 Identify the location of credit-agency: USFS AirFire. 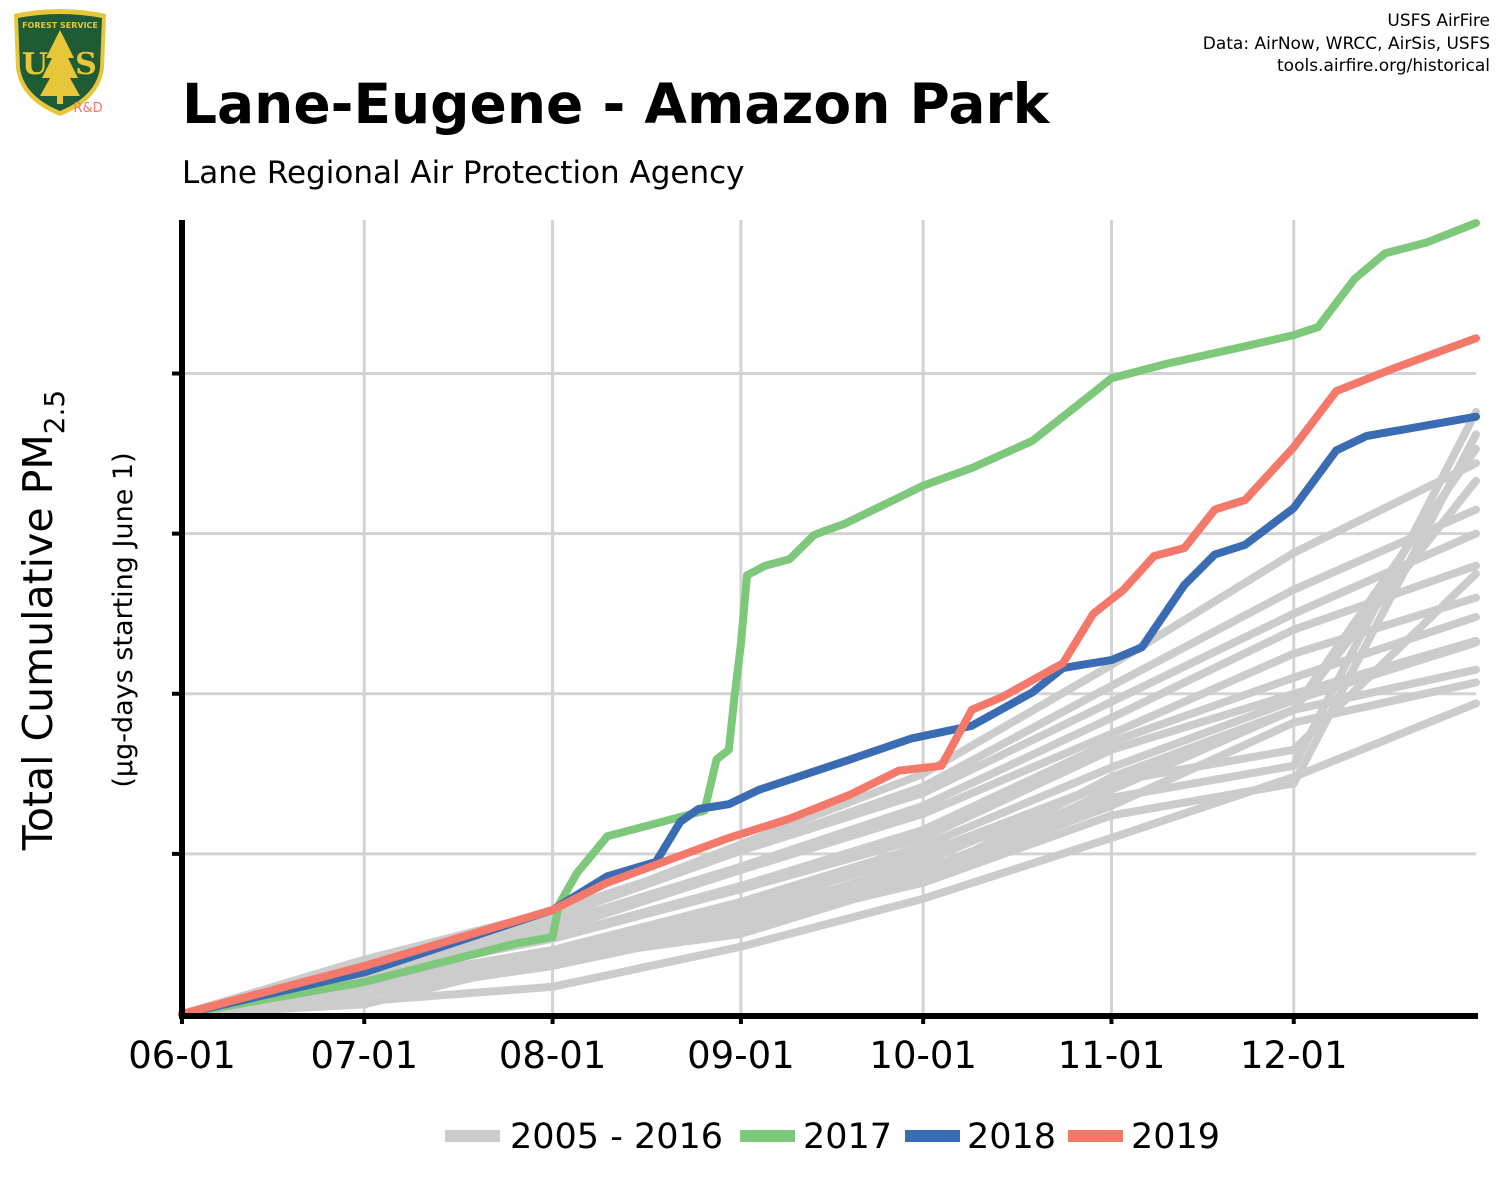
(1438, 21).